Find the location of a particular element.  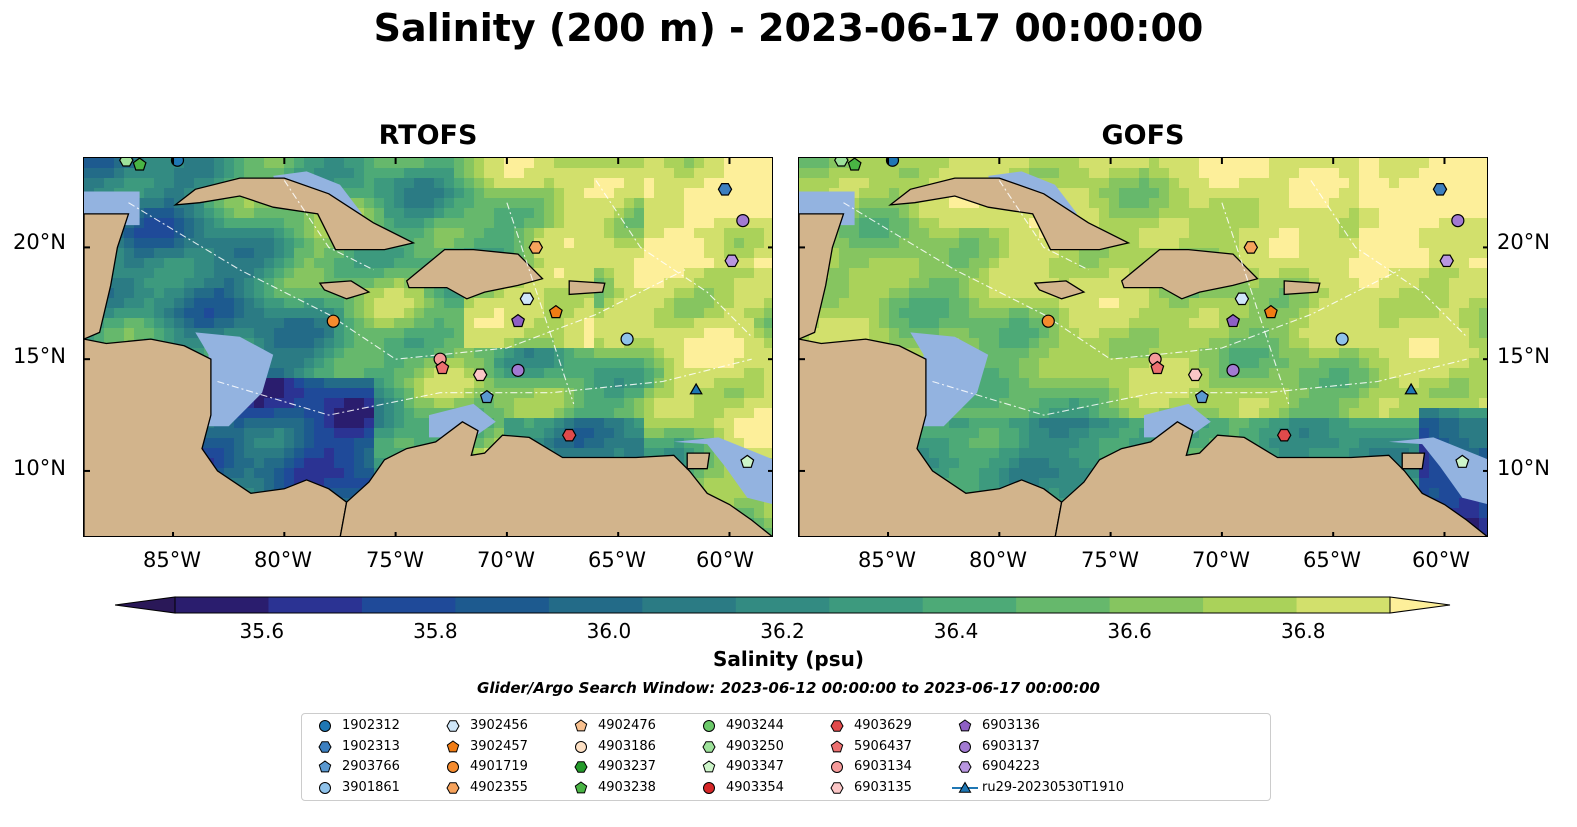

figure-title: Salinity (200 m) - 2023-06-17 00:00:00 is located at coordinates (788, 28).